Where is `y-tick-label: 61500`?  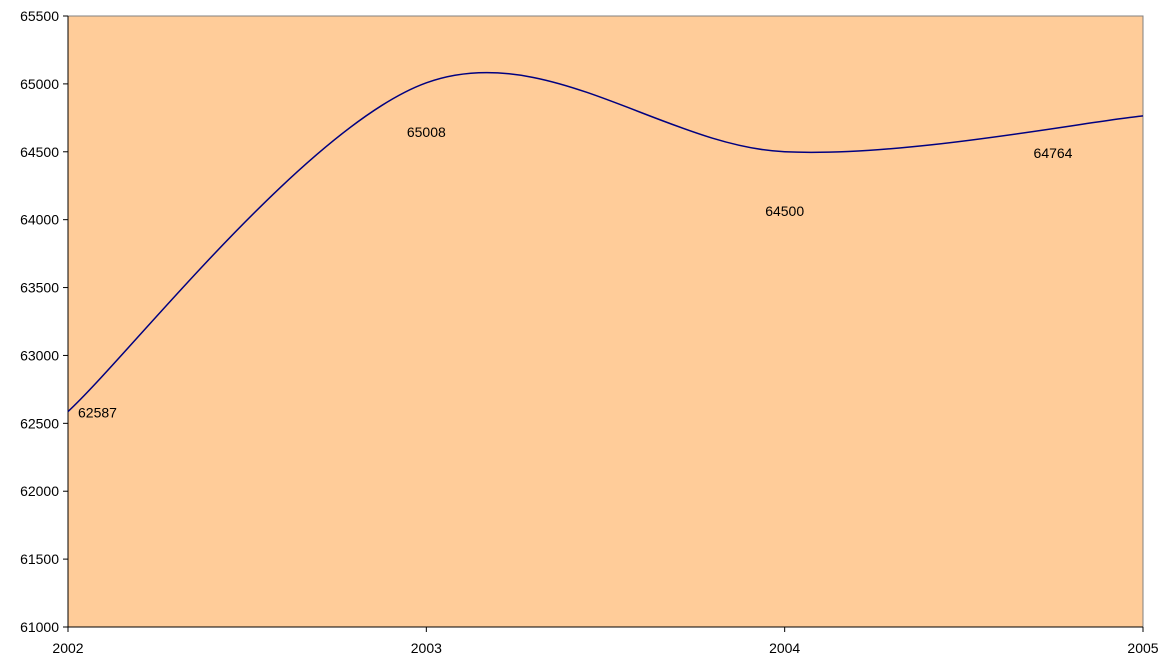 y-tick-label: 61500 is located at coordinates (39, 559).